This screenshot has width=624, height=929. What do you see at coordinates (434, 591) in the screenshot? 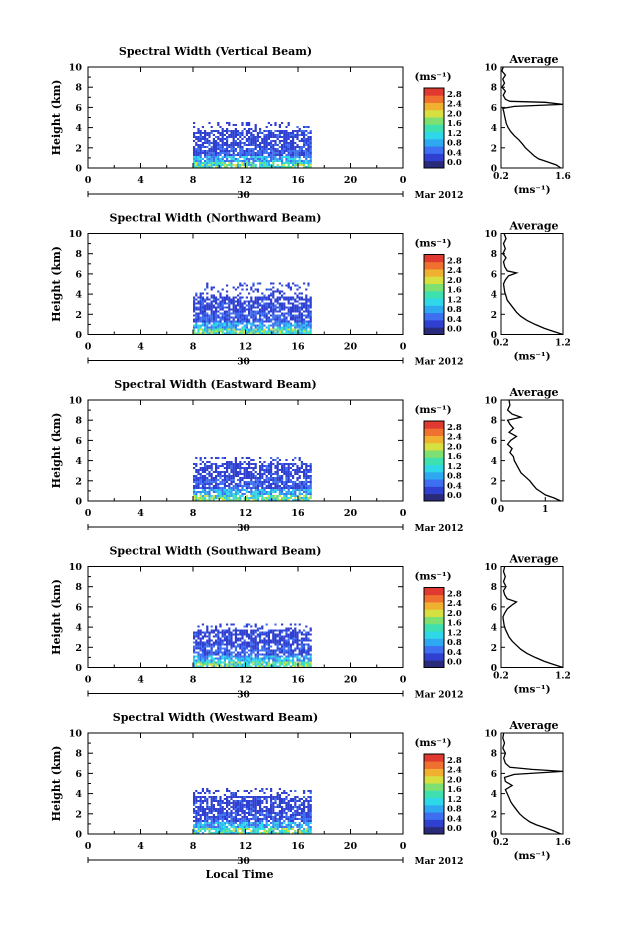
I see `colorbar-swatch` at bounding box center [434, 591].